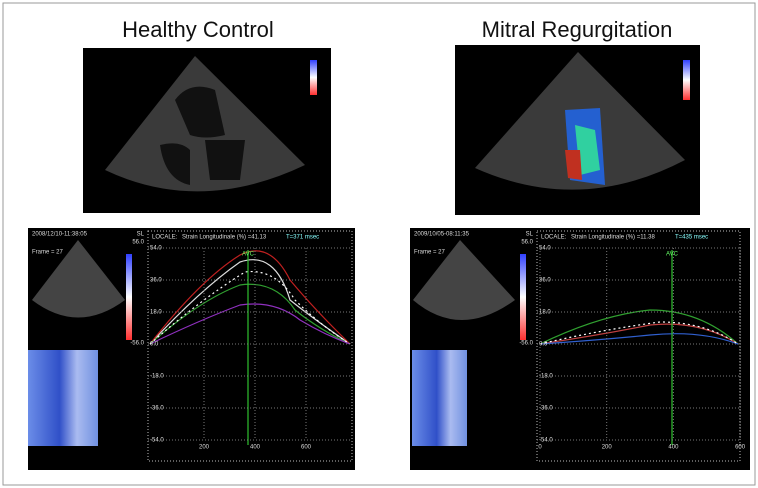  What do you see at coordinates (691, 238) in the screenshot?
I see `time: T=435 msec` at bounding box center [691, 238].